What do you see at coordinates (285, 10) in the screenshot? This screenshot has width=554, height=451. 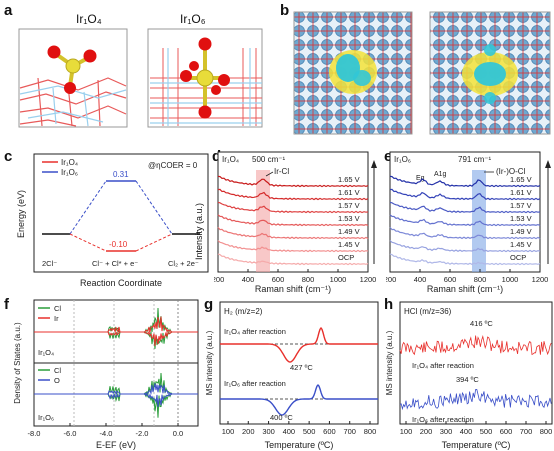 I see `panel-b-letter: b` at bounding box center [285, 10].